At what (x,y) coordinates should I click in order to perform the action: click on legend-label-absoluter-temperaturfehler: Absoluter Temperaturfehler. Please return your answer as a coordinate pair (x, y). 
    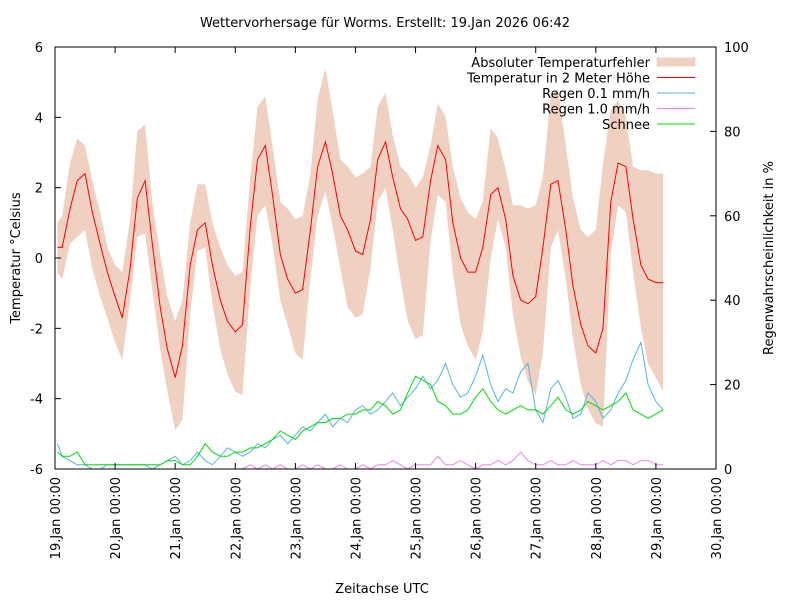
    Looking at the image, I should click on (560, 63).